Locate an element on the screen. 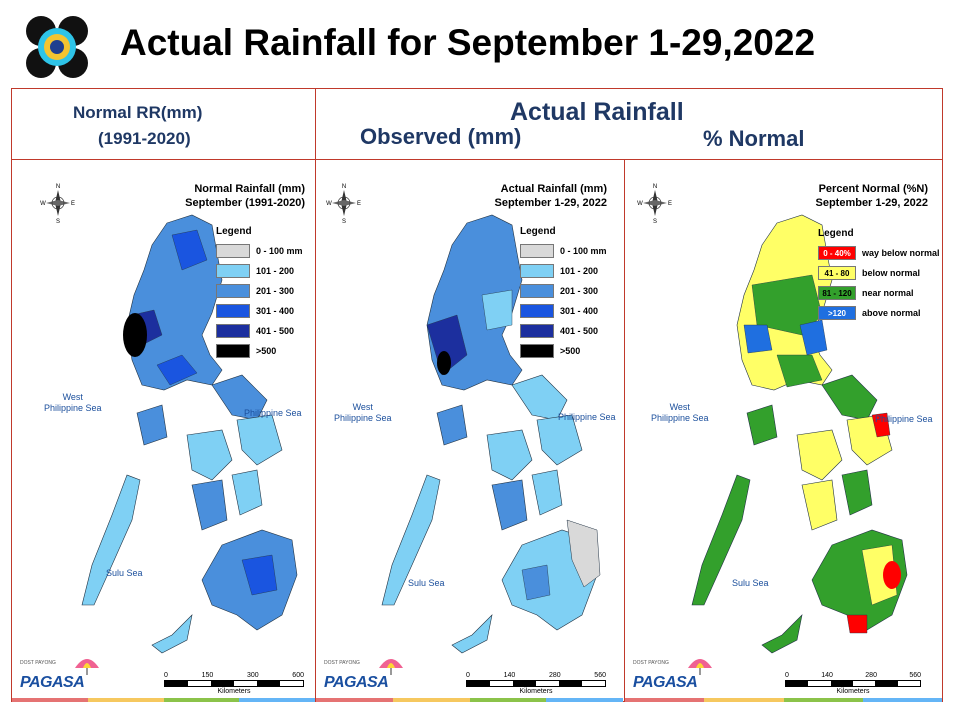 Image resolution: width=960 pixels, height=720 pixels. legend-item: >120 above normal is located at coordinates (879, 313).